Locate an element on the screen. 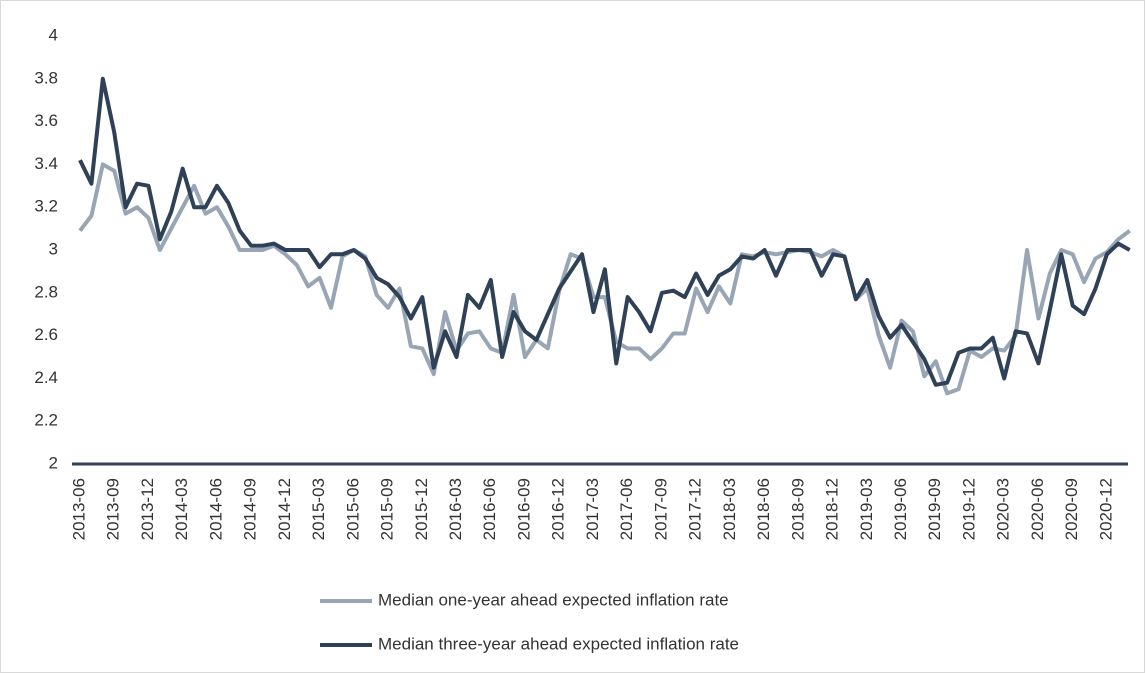  x-tick-label: 2014-06 is located at coordinates (215, 509).